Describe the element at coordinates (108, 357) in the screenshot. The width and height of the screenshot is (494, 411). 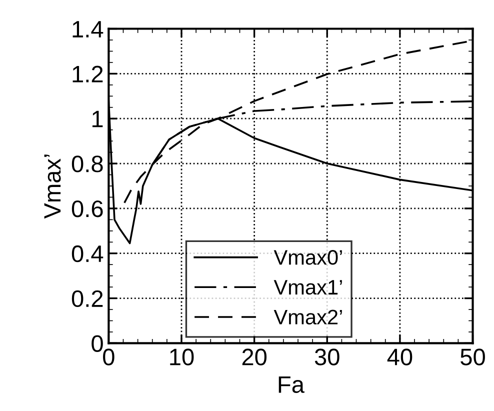
I see `x-tick-label: 0` at that location.